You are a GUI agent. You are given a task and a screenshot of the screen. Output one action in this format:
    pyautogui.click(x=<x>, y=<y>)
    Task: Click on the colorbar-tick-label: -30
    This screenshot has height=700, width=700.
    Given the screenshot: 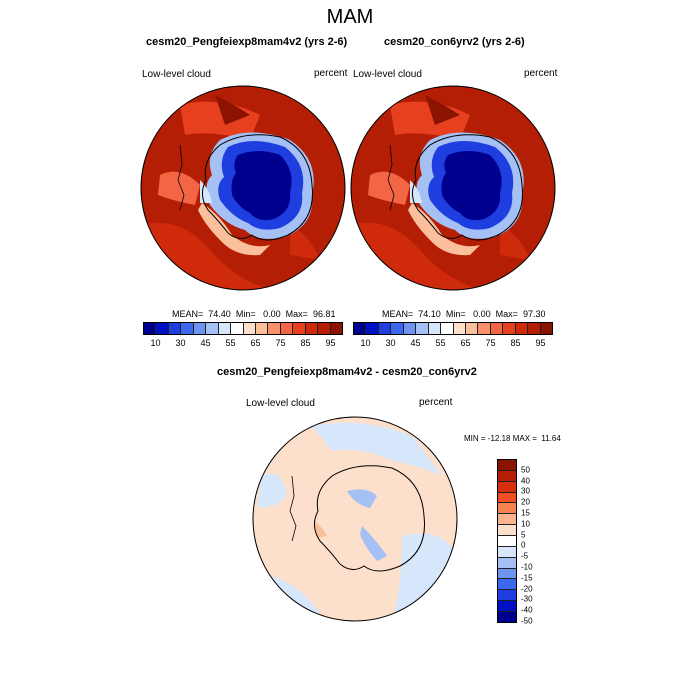 What is the action you would take?
    pyautogui.click(x=527, y=599)
    